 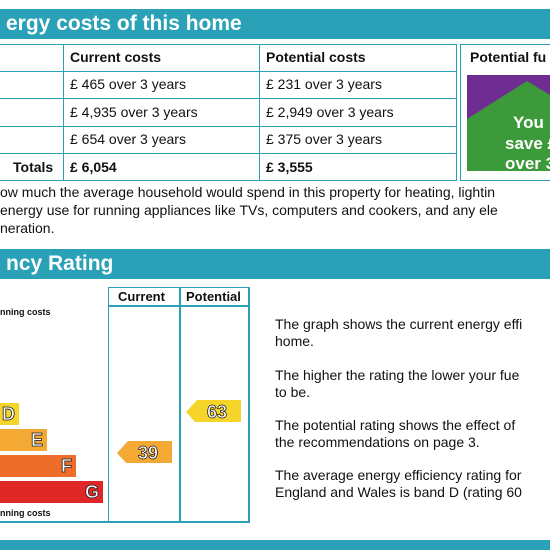 I want to click on potential-column-header: Potential, so click(x=213, y=296).